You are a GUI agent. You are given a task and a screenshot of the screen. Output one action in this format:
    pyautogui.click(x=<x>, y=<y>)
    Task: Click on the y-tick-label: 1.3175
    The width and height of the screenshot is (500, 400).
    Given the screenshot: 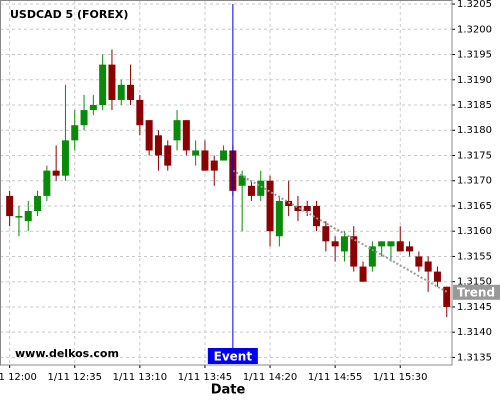 What is the action you would take?
    pyautogui.click(x=474, y=155)
    